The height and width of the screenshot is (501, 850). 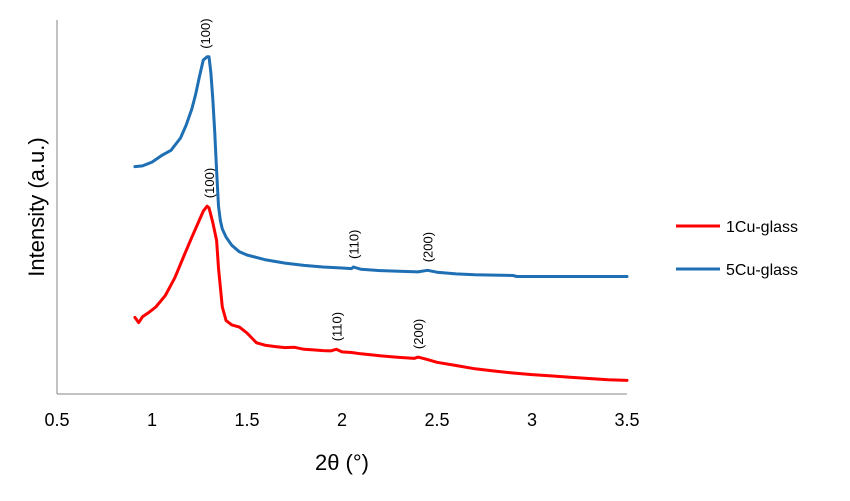 What do you see at coordinates (626, 420) in the screenshot?
I see `x-tick-label: 3.5` at bounding box center [626, 420].